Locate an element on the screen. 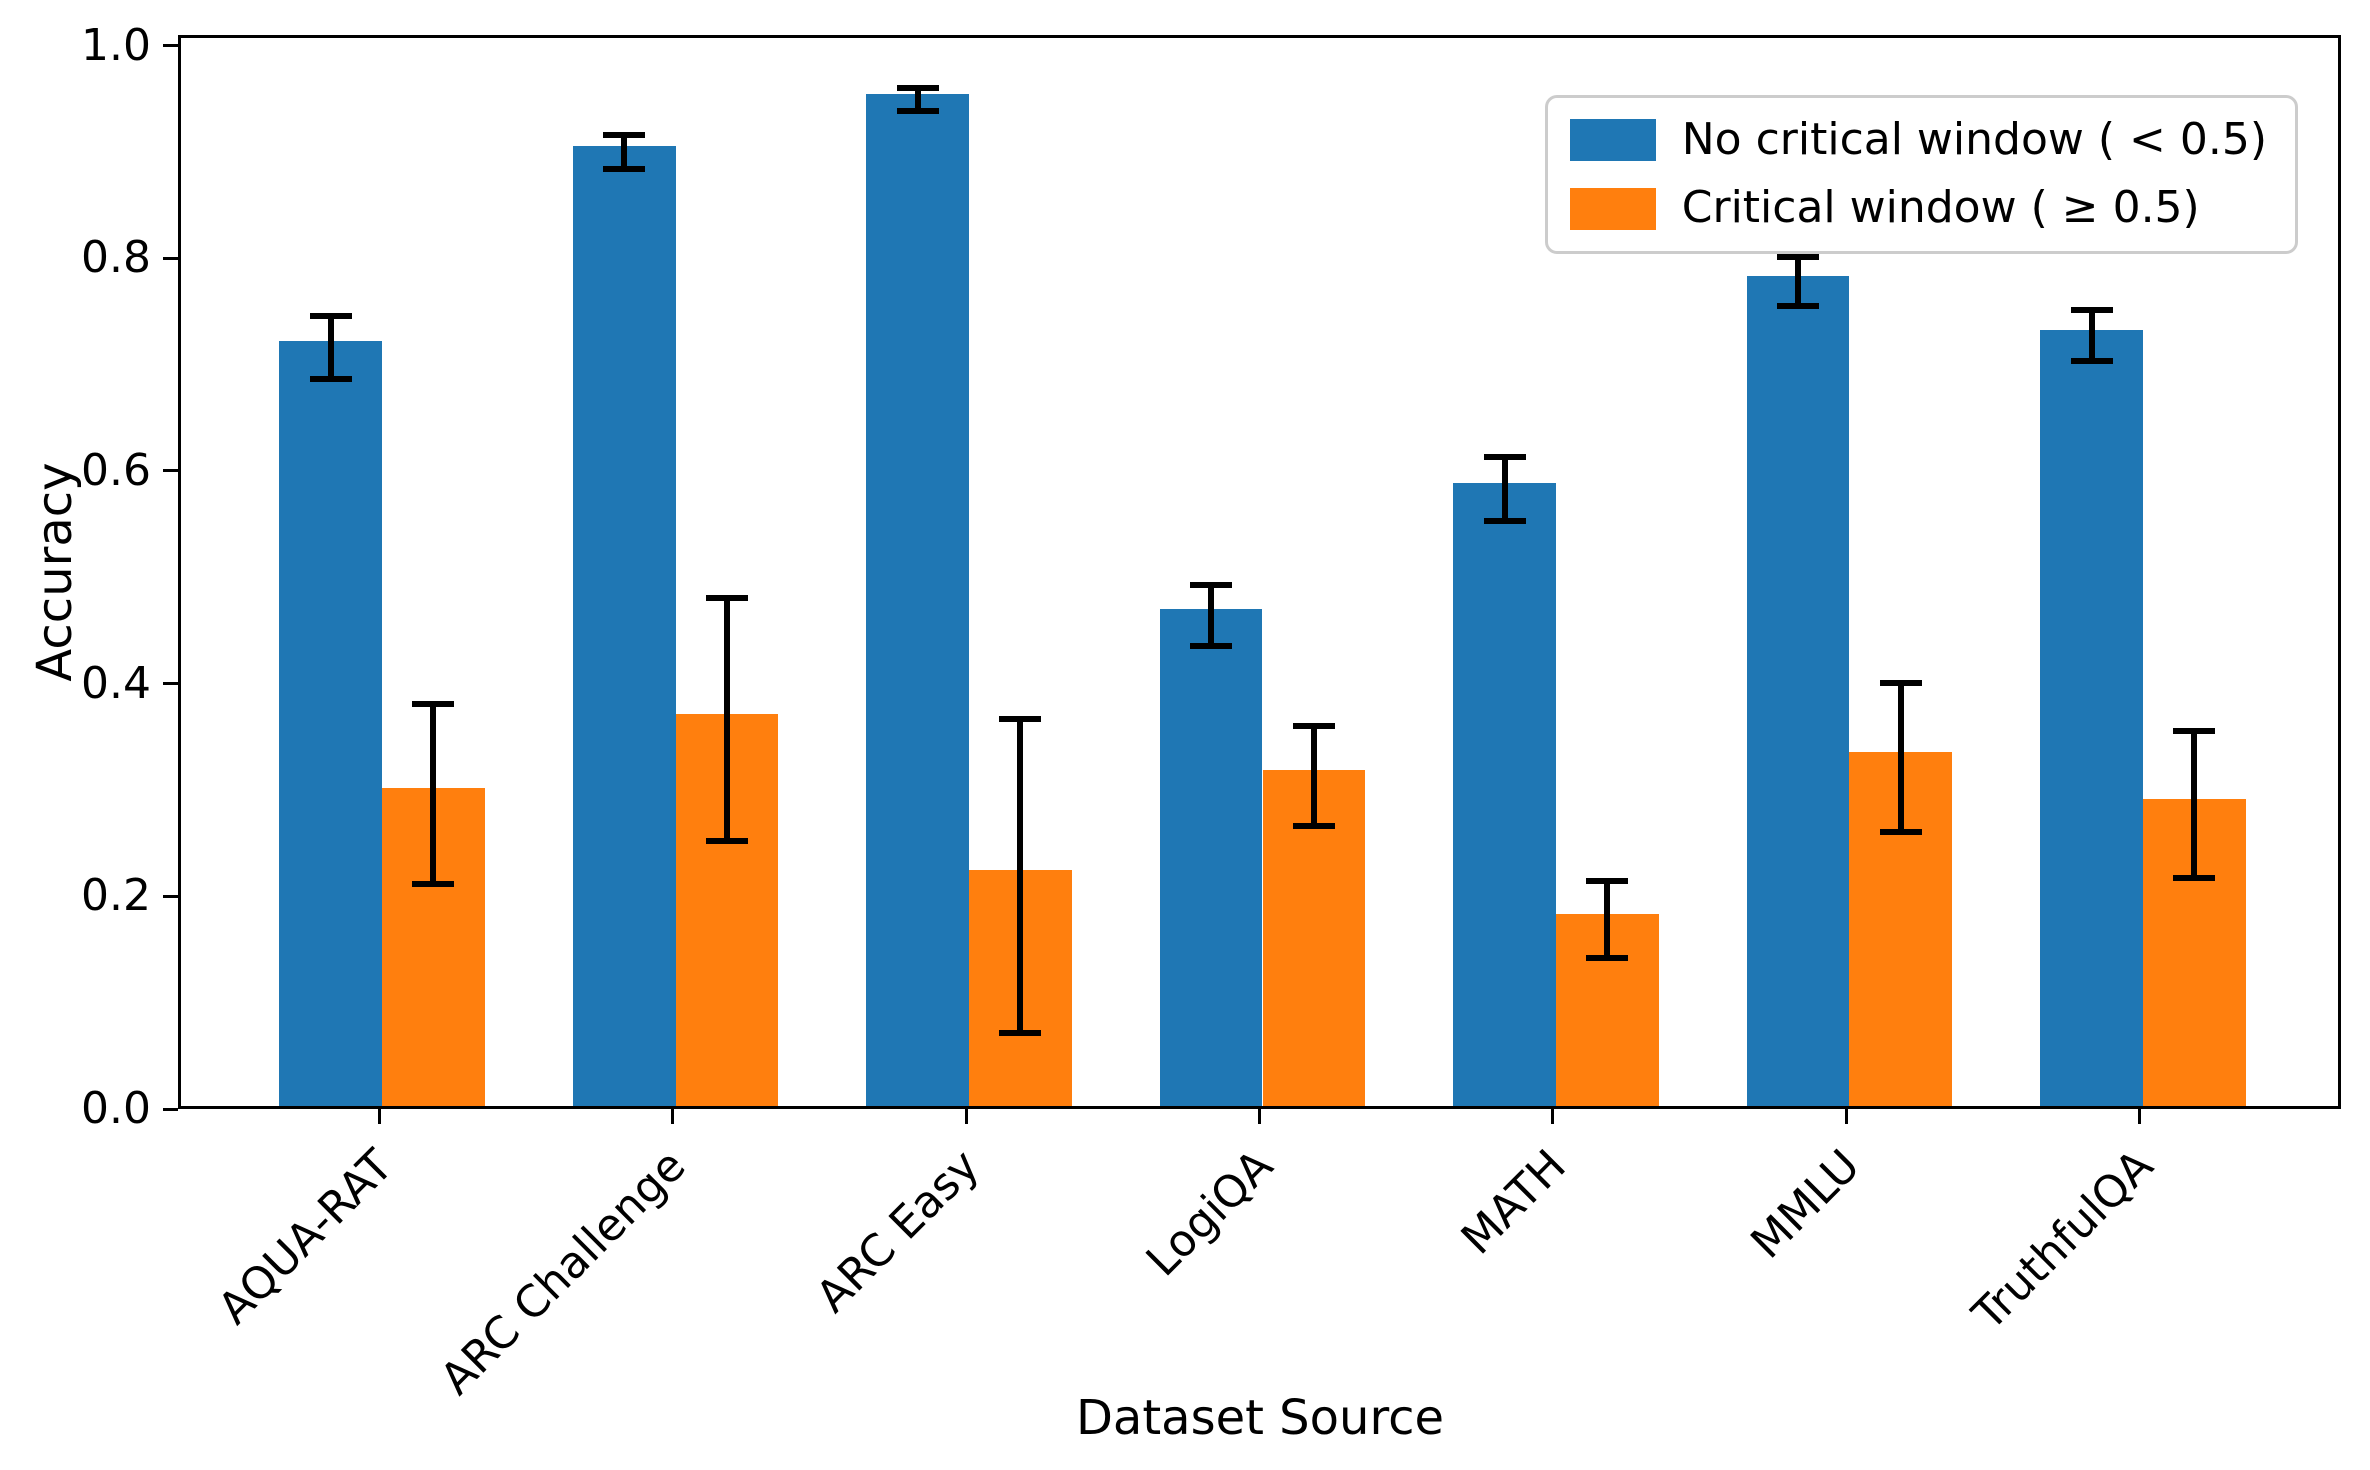 This screenshot has width=2370, height=1470. y-tick-label: 0.0 is located at coordinates (116, 1108).